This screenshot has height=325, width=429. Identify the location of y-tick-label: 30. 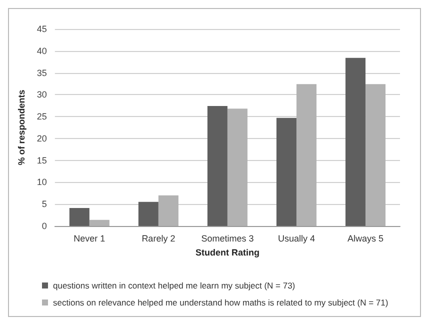
(41, 95).